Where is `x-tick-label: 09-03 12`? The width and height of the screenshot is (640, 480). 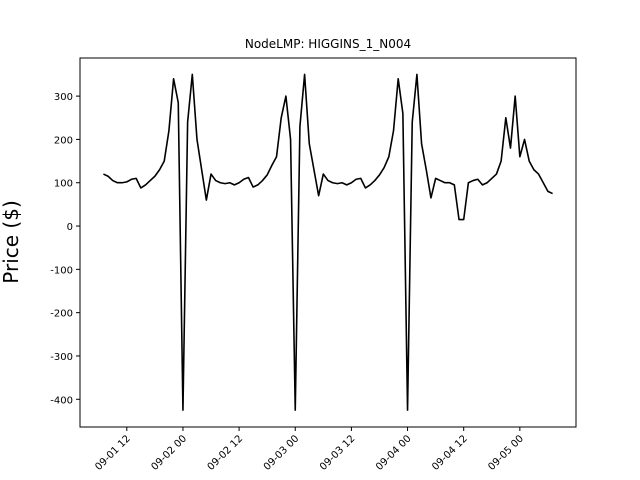
x-tick-label: 09-03 12 is located at coordinates (338, 453).